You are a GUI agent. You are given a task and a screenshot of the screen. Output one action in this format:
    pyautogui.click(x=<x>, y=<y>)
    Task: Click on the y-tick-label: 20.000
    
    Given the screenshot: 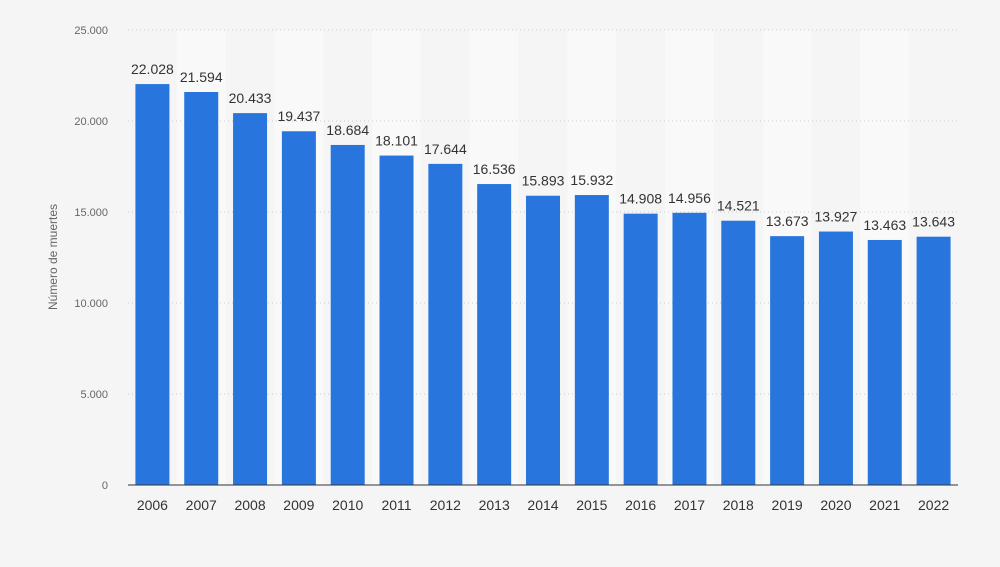 What is the action you would take?
    pyautogui.click(x=91, y=122)
    